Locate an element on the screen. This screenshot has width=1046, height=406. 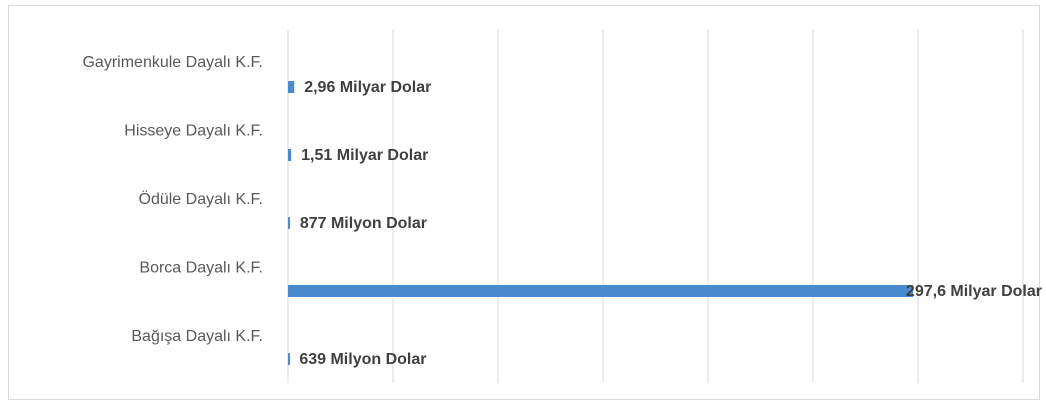
category-label: Borca Dayalı K.F. is located at coordinates (201, 268).